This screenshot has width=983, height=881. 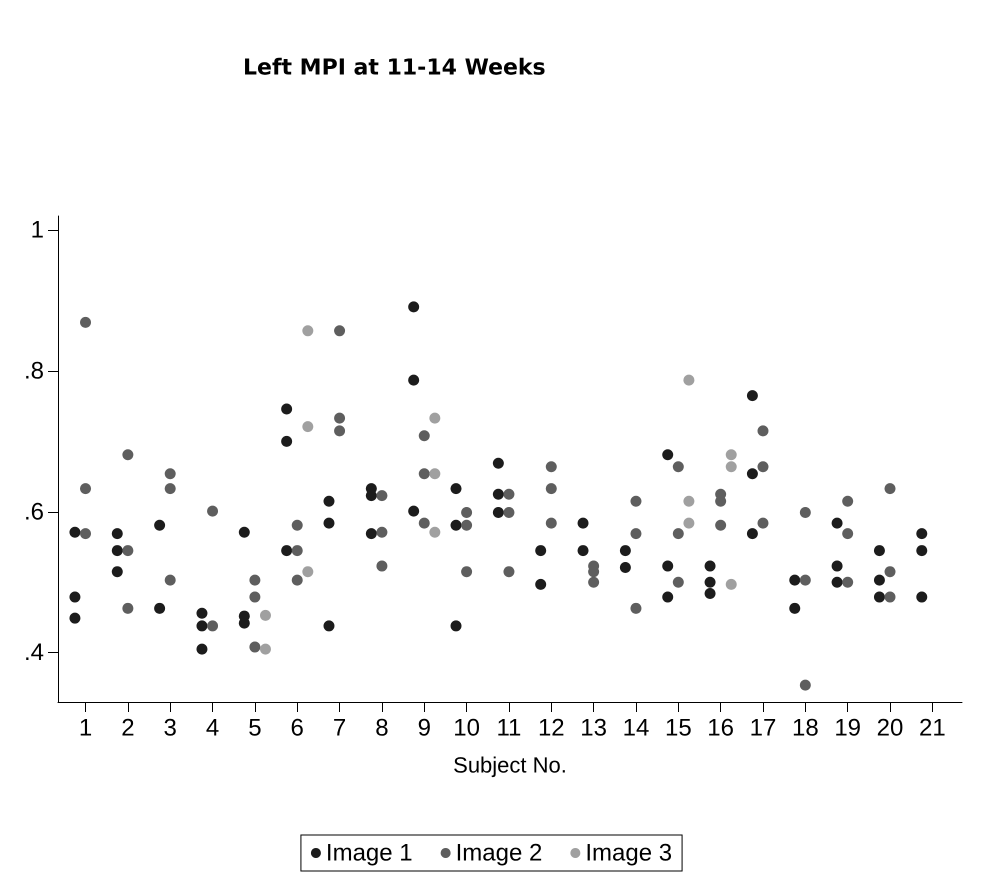 What do you see at coordinates (678, 728) in the screenshot?
I see `x-tick-label: 15` at bounding box center [678, 728].